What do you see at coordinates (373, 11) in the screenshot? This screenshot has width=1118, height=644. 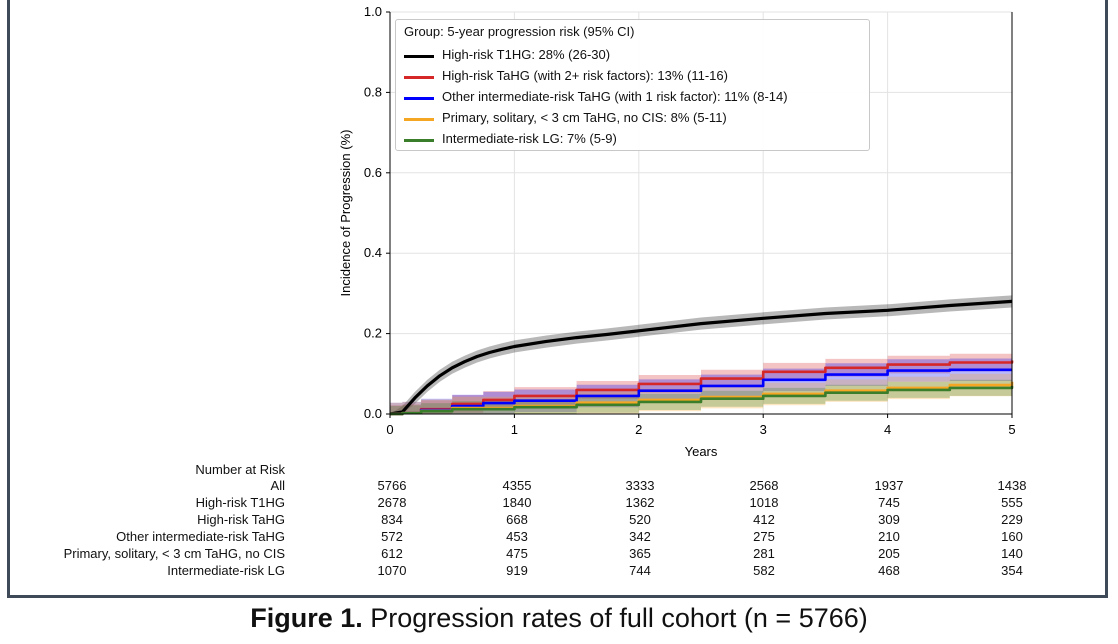 I see `y-tick-label: 1.0` at bounding box center [373, 11].